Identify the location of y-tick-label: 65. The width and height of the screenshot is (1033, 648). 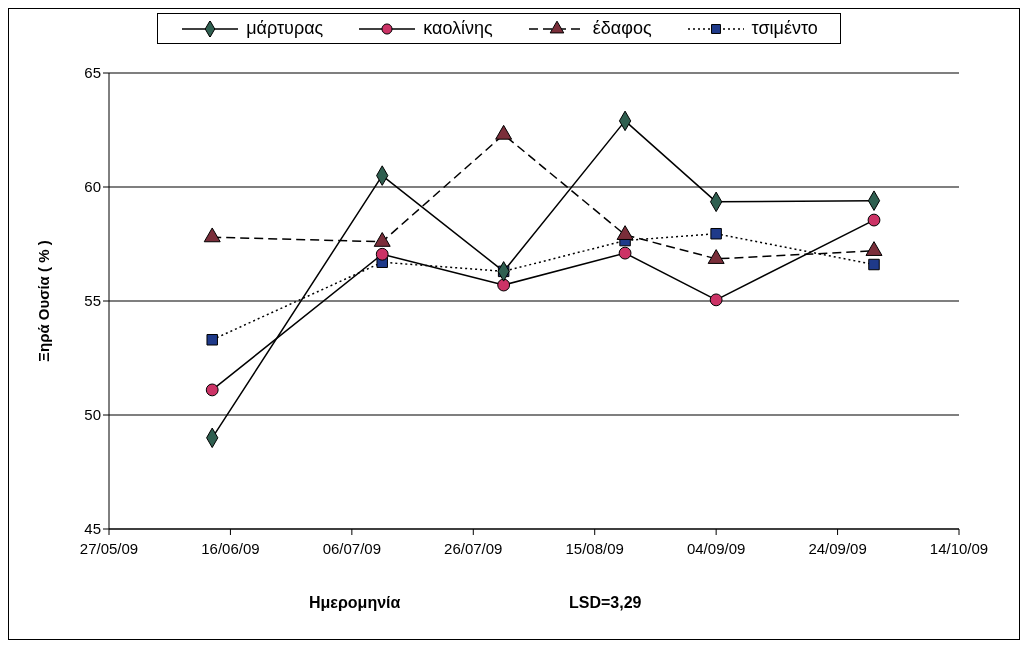
(92, 73).